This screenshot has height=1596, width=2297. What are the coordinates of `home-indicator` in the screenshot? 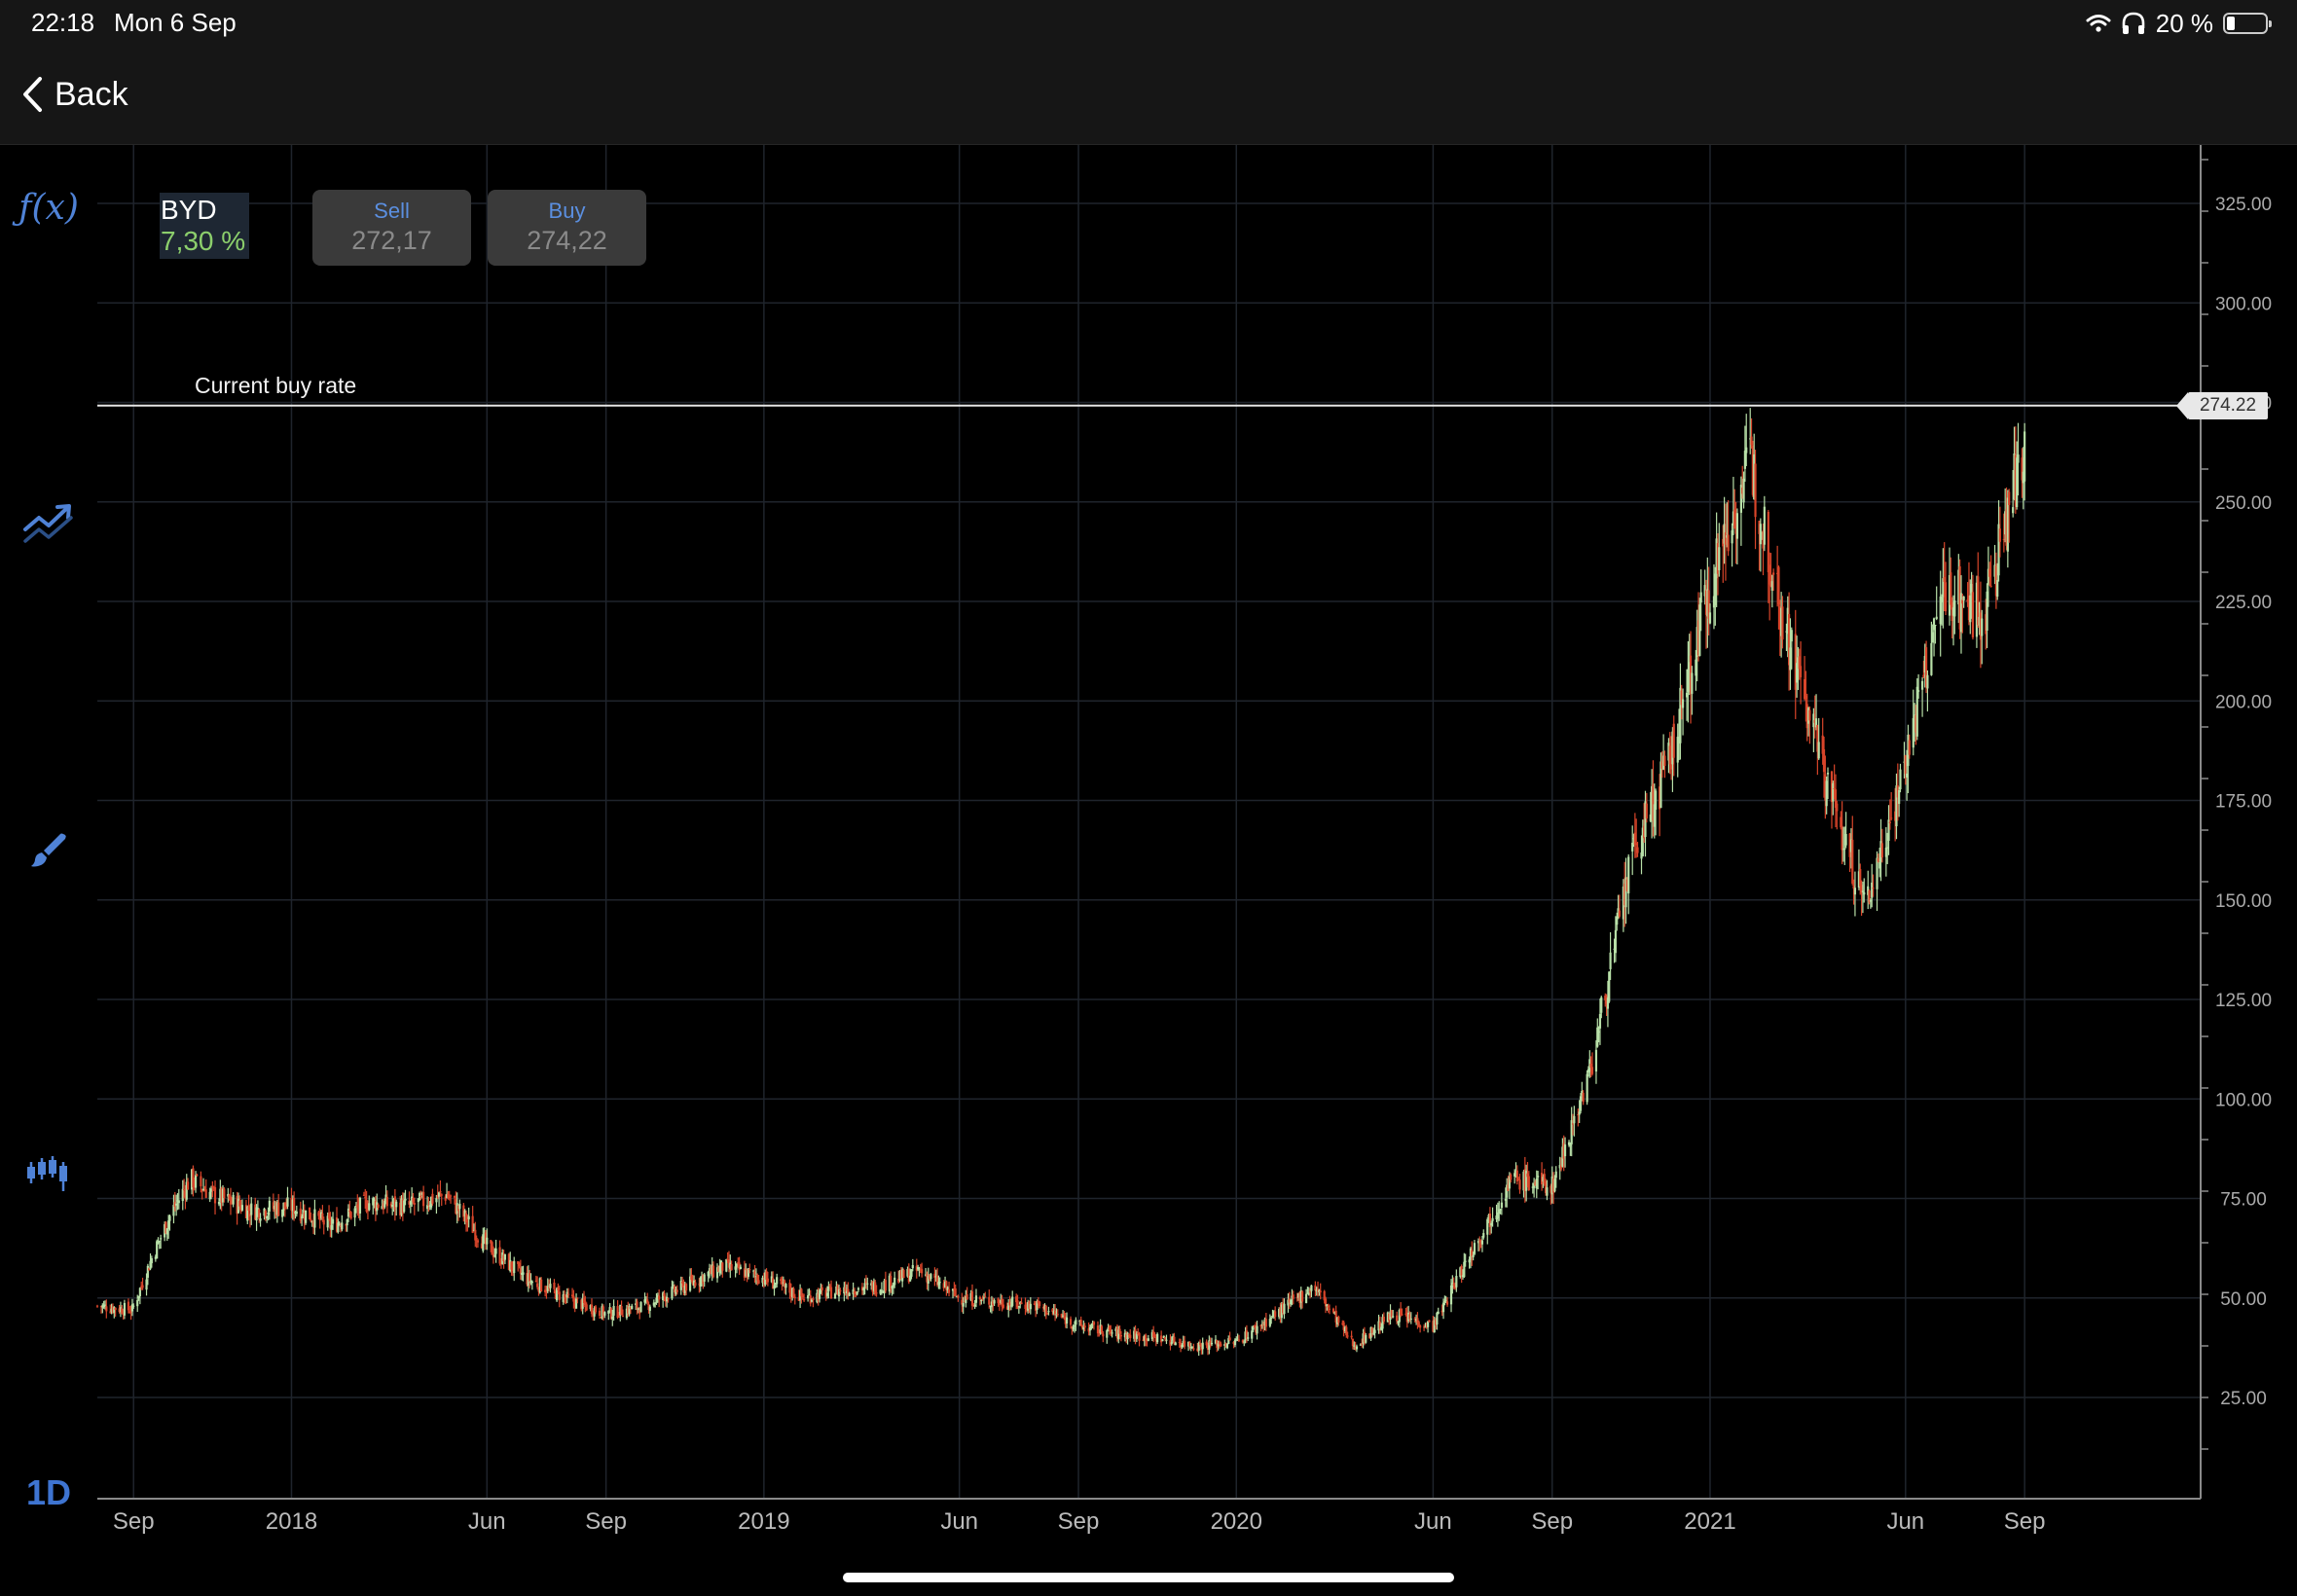 It's located at (1148, 1577).